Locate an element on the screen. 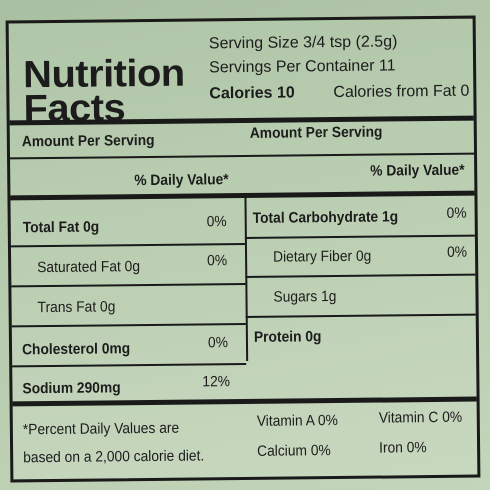 The width and height of the screenshot is (490, 490). row-dietary-fiber: Dietary Fiber 0g is located at coordinates (322, 256).